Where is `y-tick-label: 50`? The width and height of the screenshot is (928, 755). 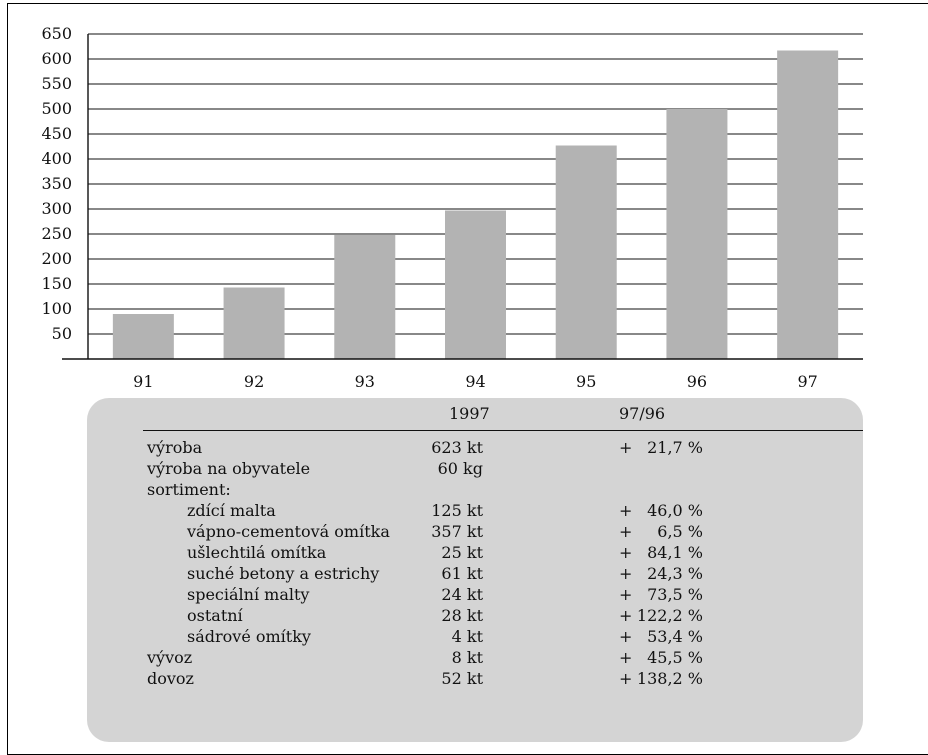 y-tick-label: 50 is located at coordinates (62, 333).